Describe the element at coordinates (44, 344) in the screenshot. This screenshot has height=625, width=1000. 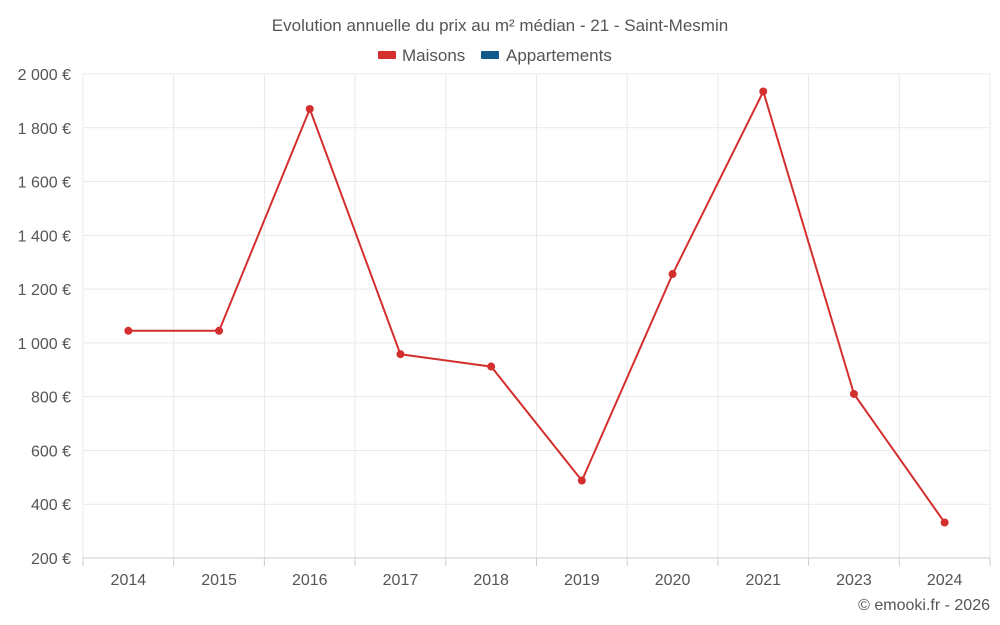
I see `y-tick-label: 1 000 €` at that location.